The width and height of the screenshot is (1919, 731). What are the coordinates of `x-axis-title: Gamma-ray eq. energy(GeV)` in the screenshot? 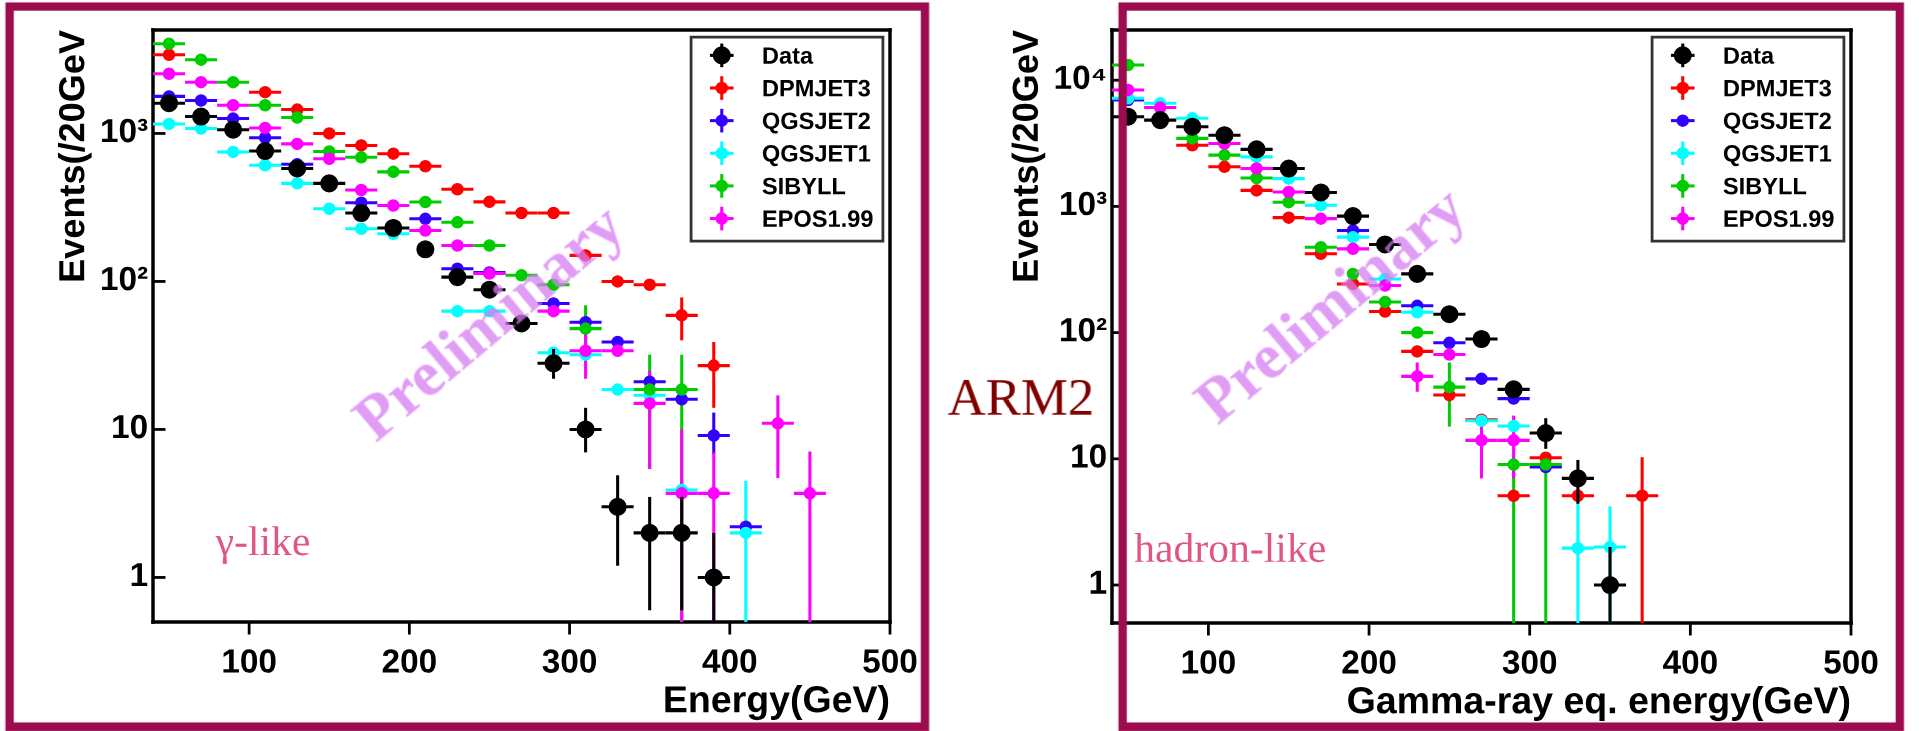 It's located at (1599, 704).